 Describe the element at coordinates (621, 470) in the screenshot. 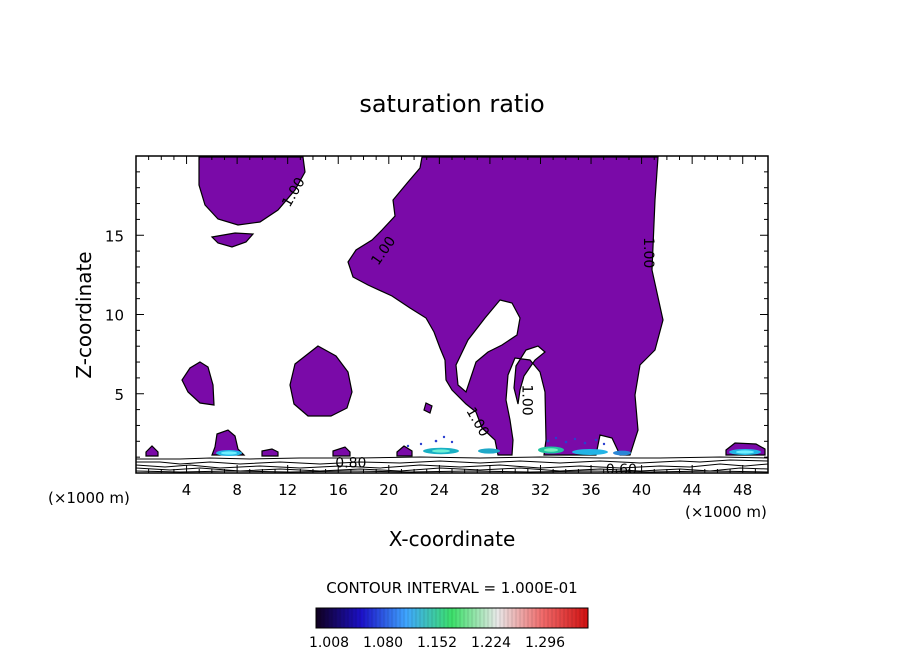

I see `contour-label: 0.60` at that location.